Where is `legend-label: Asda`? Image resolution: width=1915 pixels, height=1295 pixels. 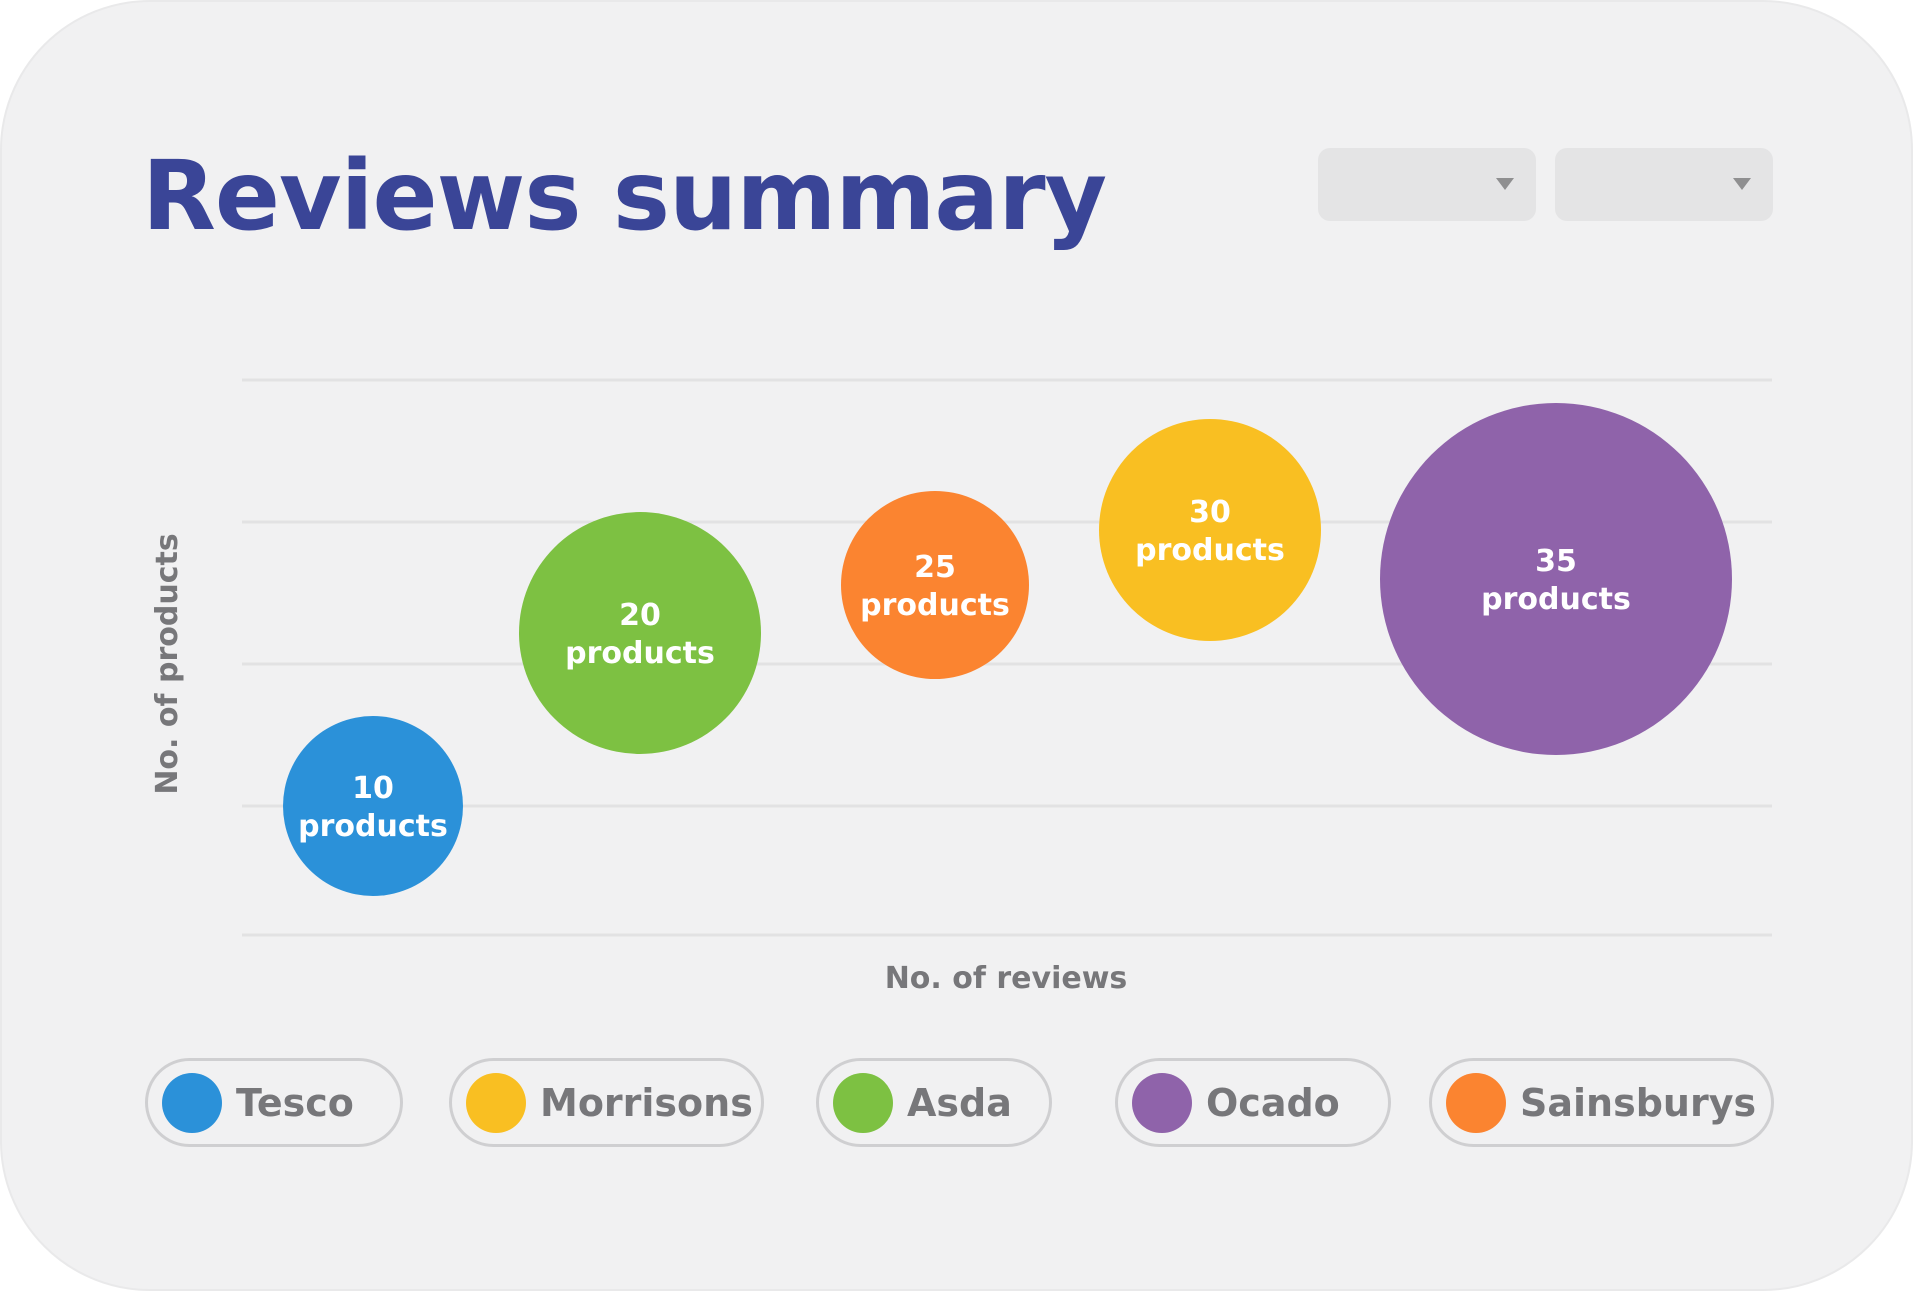
legend-label: Asda is located at coordinates (959, 1102).